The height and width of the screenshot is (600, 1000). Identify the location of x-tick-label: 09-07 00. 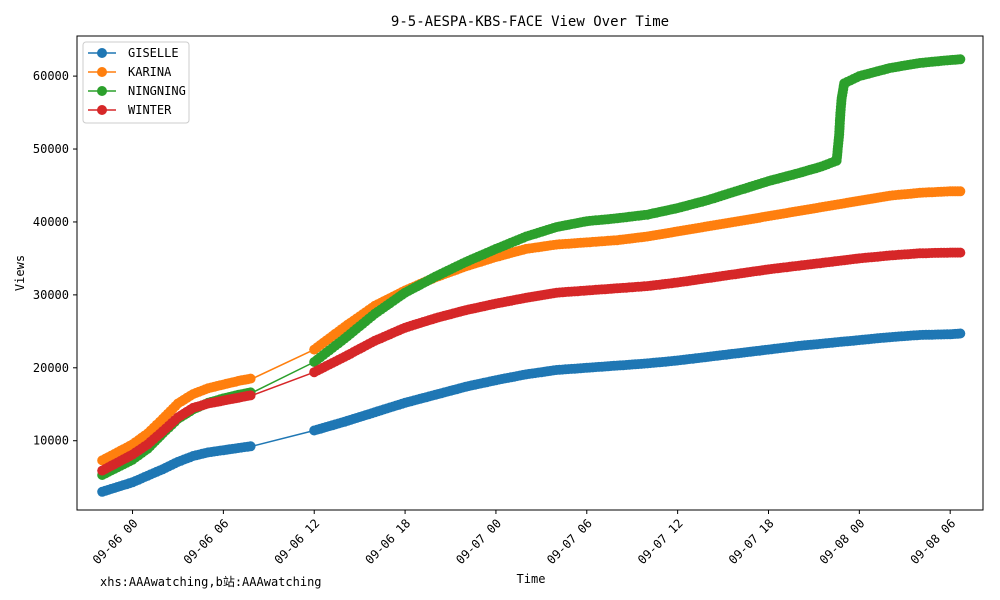
(478, 541).